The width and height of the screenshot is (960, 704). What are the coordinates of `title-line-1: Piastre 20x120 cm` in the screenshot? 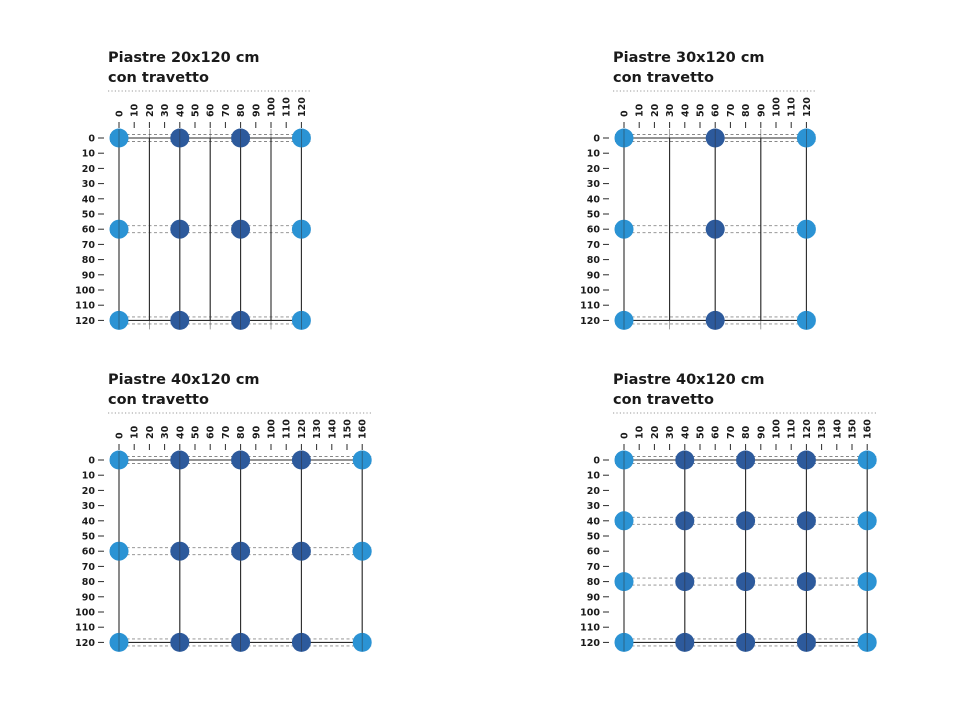 It's located at (184, 58).